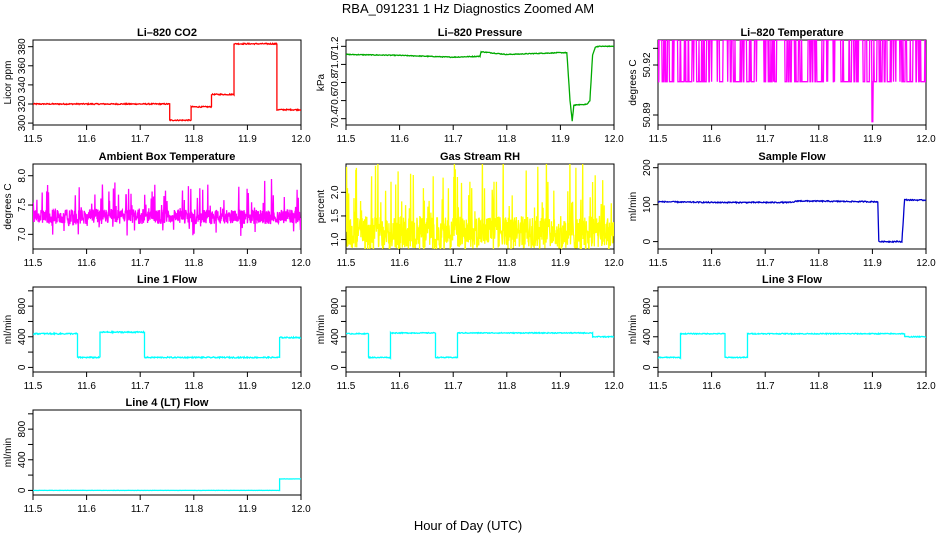 This screenshot has width=936, height=540. Describe the element at coordinates (335, 64) in the screenshot. I see `y-tick-label: 71.0` at that location.